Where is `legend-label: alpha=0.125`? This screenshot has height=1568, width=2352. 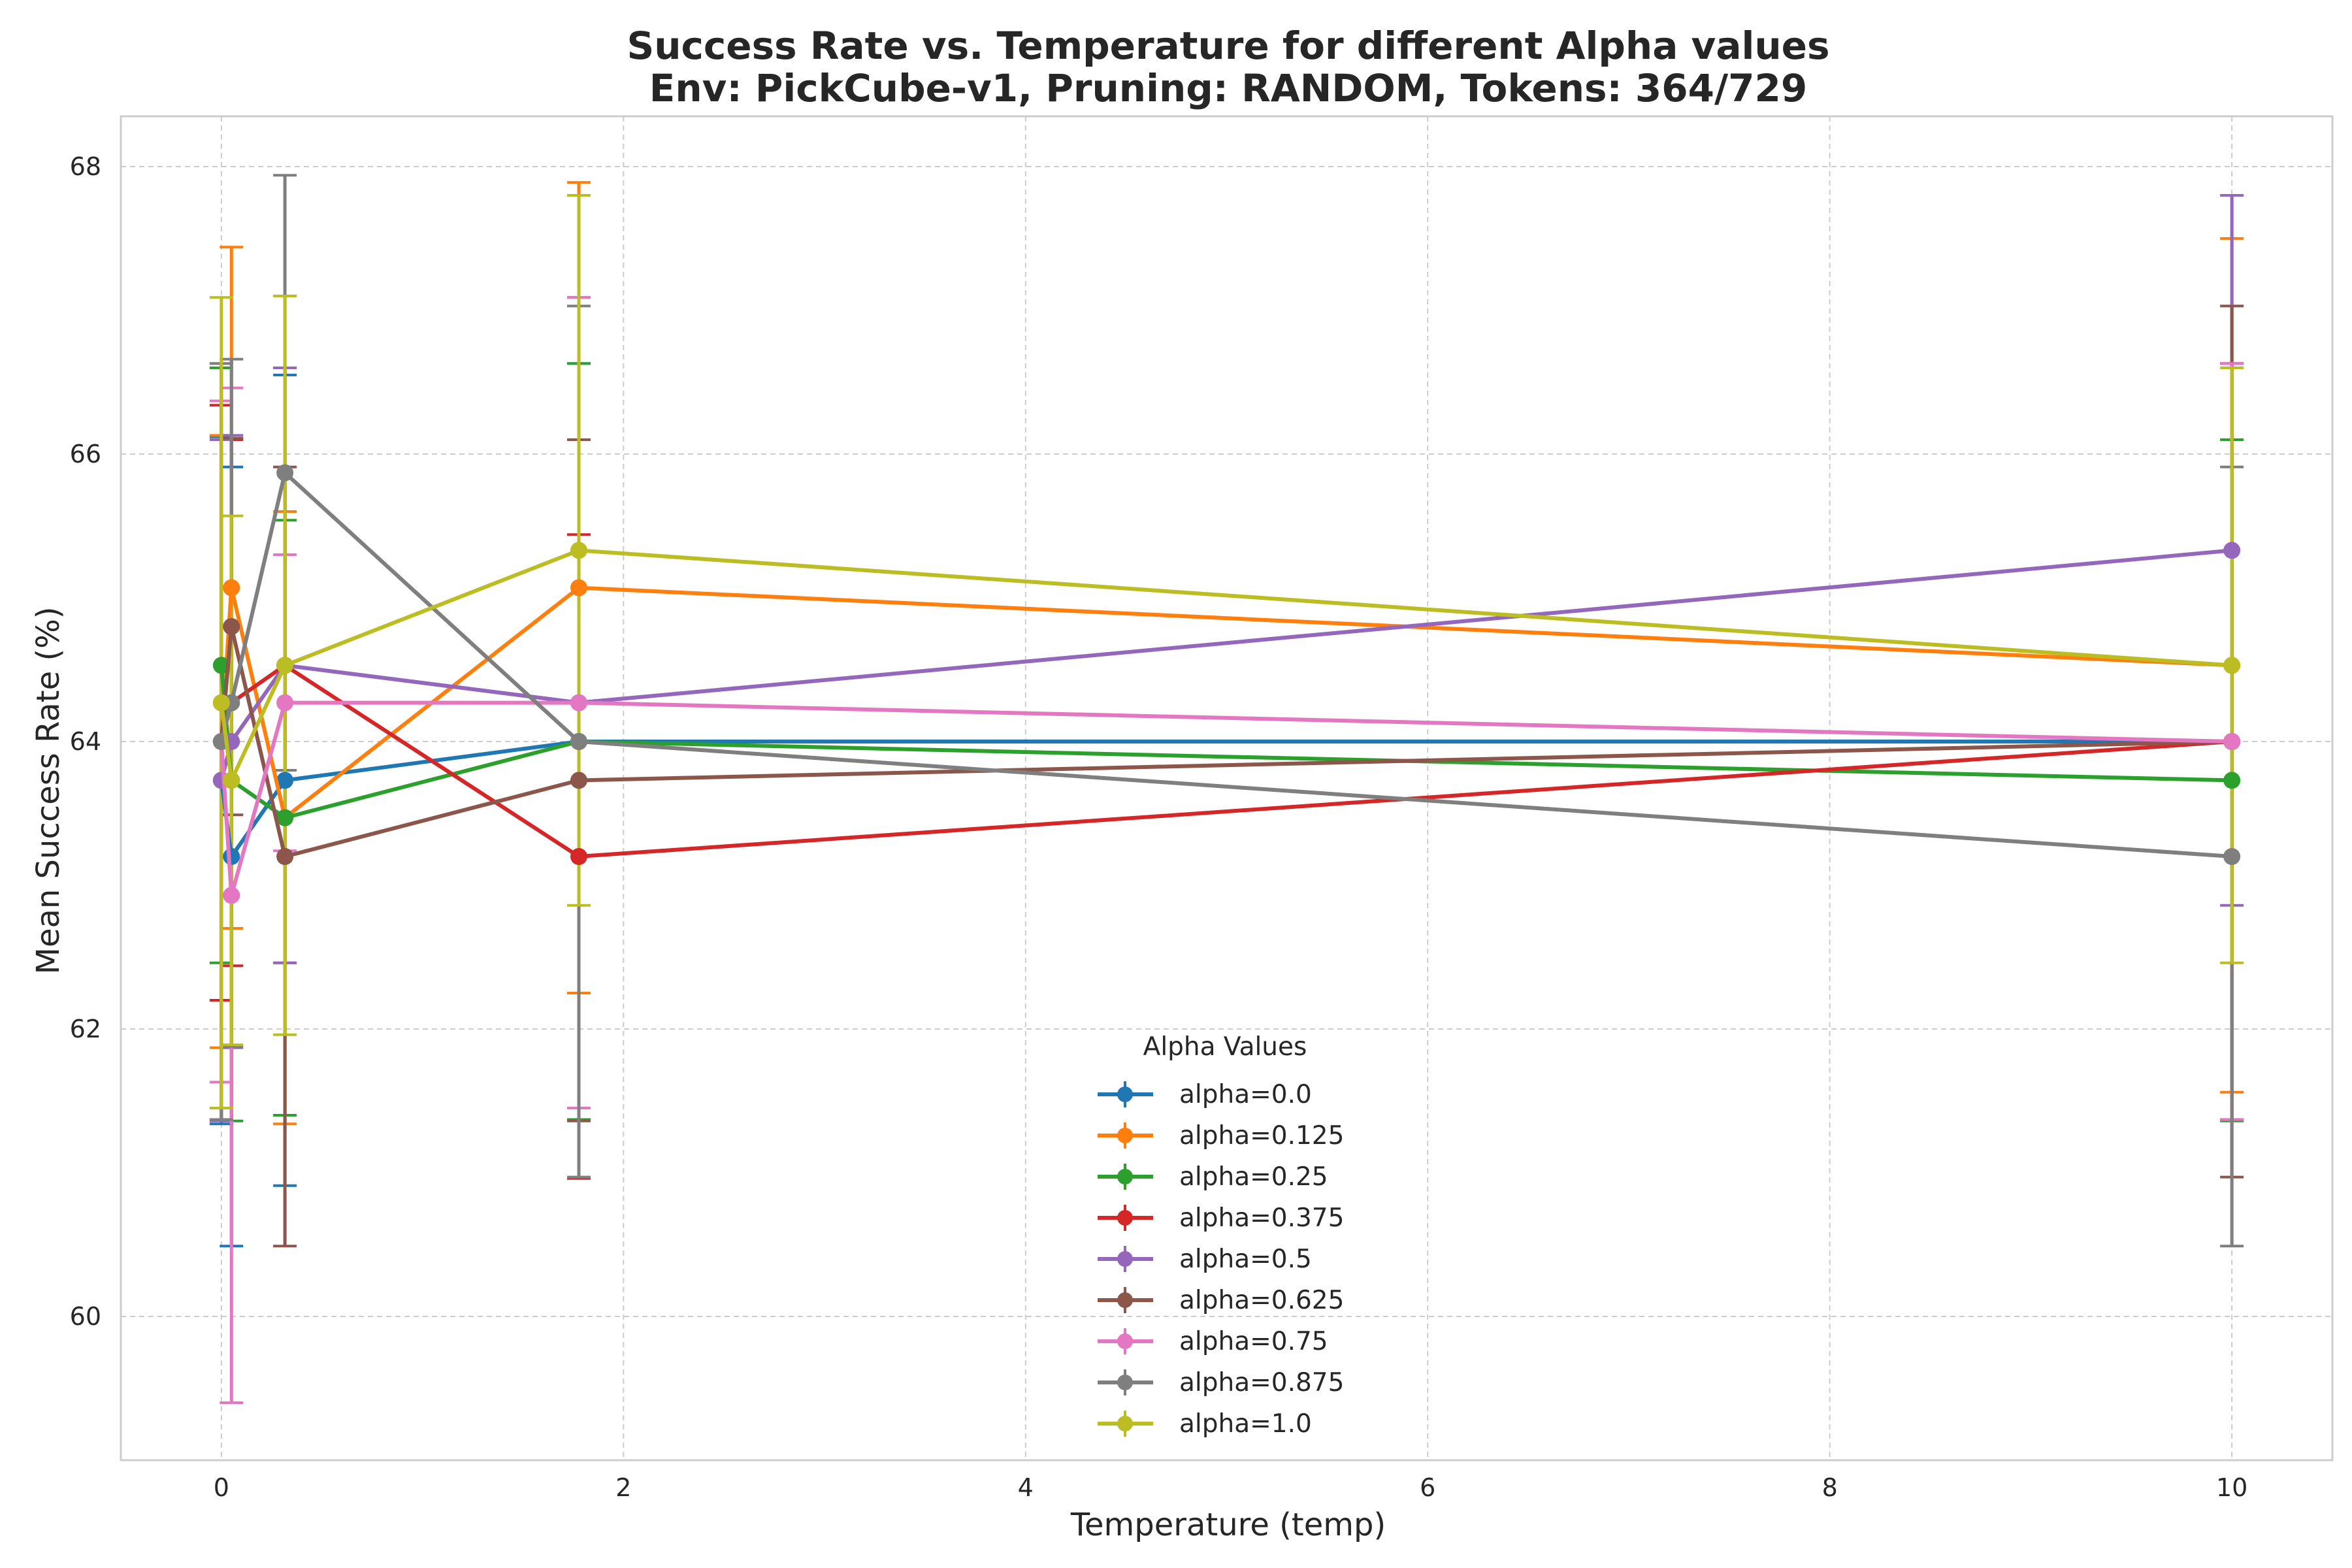 legend-label: alpha=0.125 is located at coordinates (1261, 1136).